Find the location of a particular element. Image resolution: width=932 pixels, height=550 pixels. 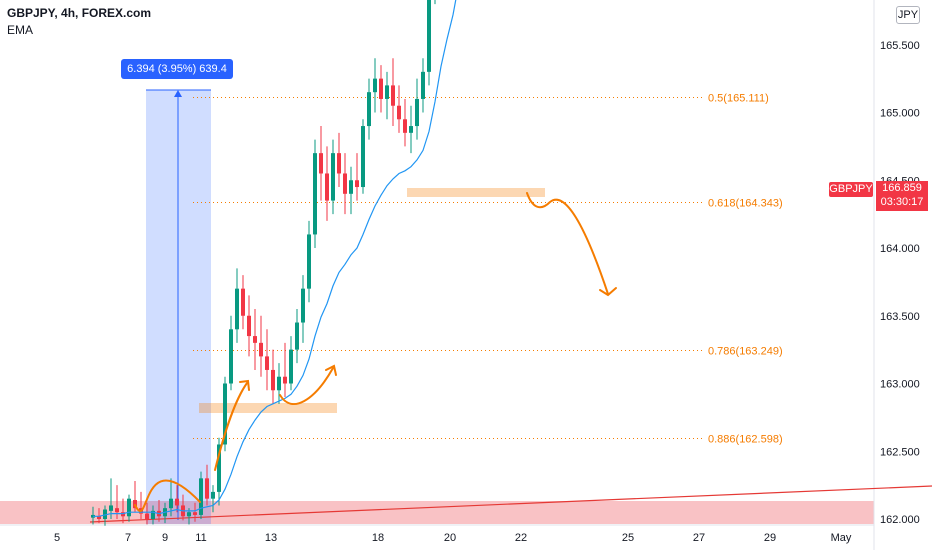

x-tick-label: 5 is located at coordinates (57, 538).